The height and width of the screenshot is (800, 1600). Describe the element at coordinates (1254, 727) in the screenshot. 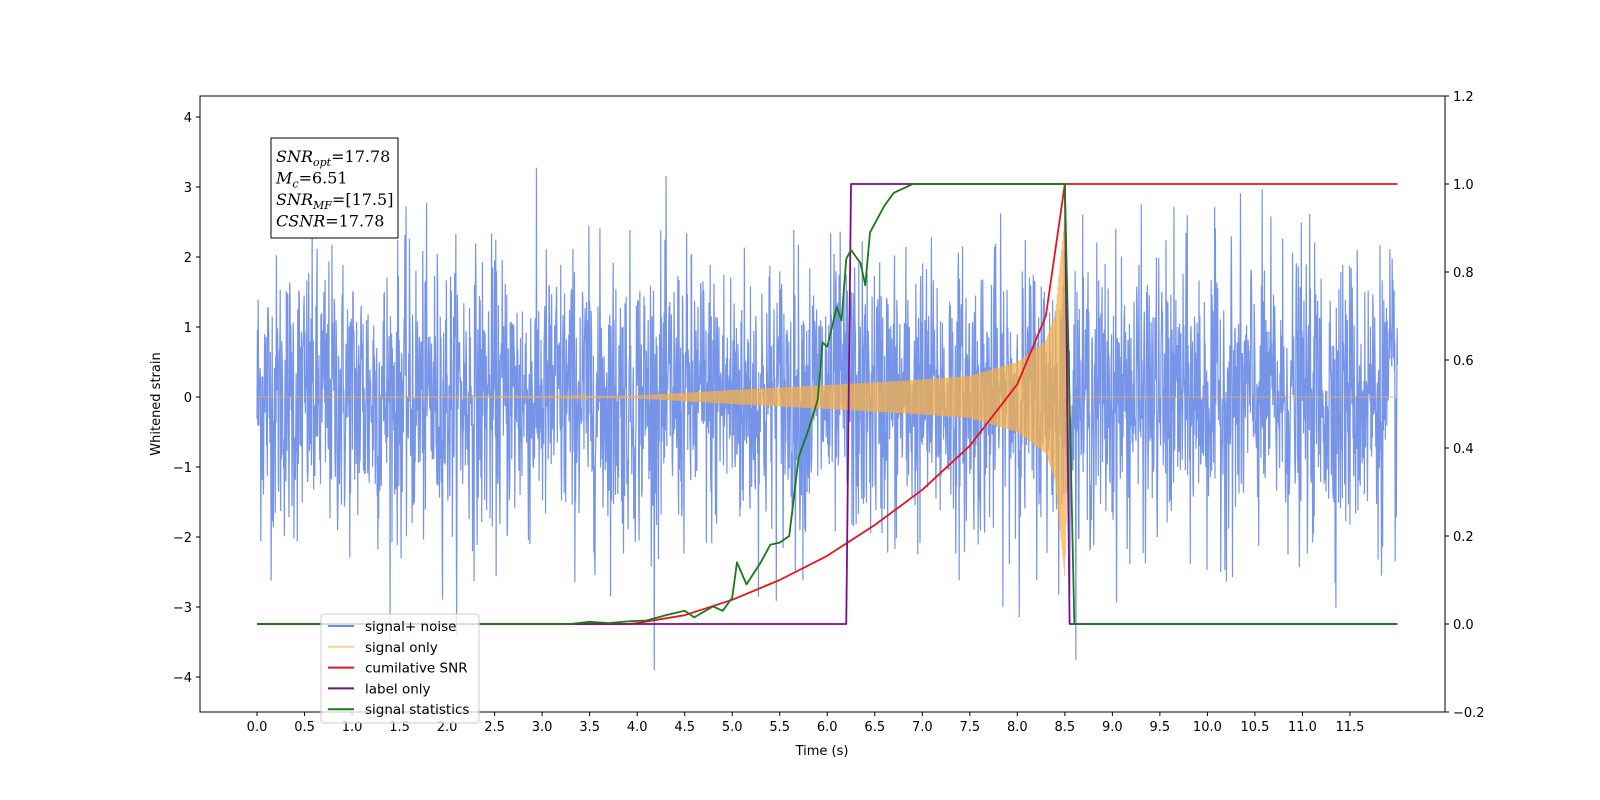

I see `x-tick-label: 10.5` at that location.